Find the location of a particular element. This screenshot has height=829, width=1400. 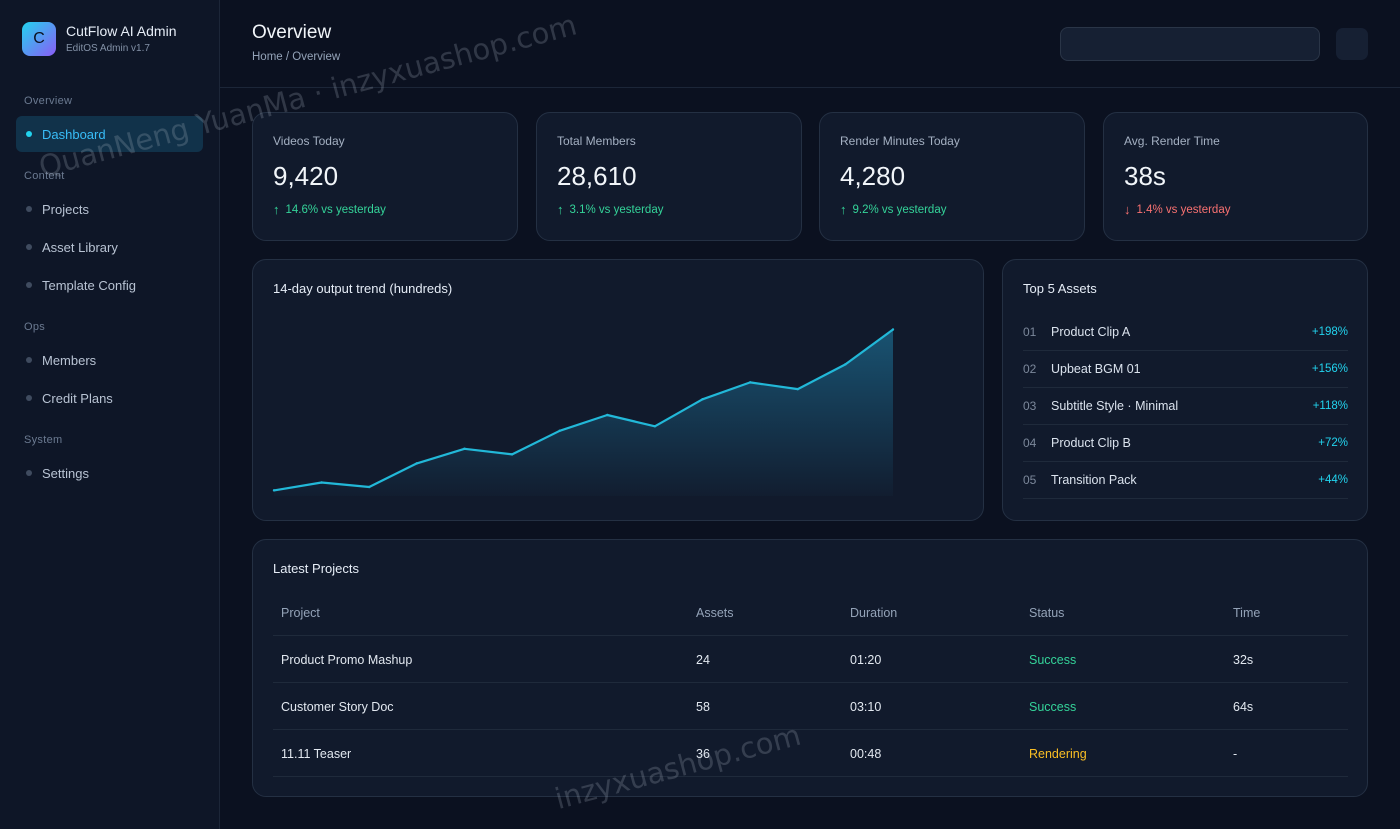

stat-label: Render Minutes Today is located at coordinates (900, 141).